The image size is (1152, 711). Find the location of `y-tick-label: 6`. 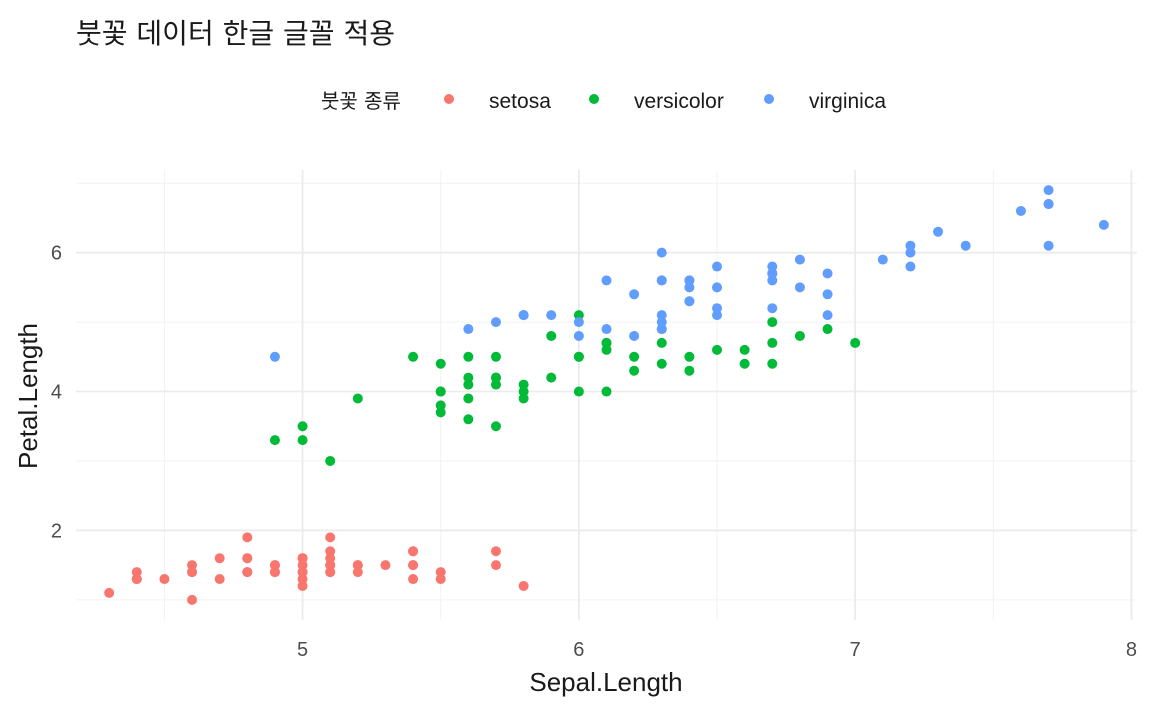

y-tick-label: 6 is located at coordinates (56, 254).